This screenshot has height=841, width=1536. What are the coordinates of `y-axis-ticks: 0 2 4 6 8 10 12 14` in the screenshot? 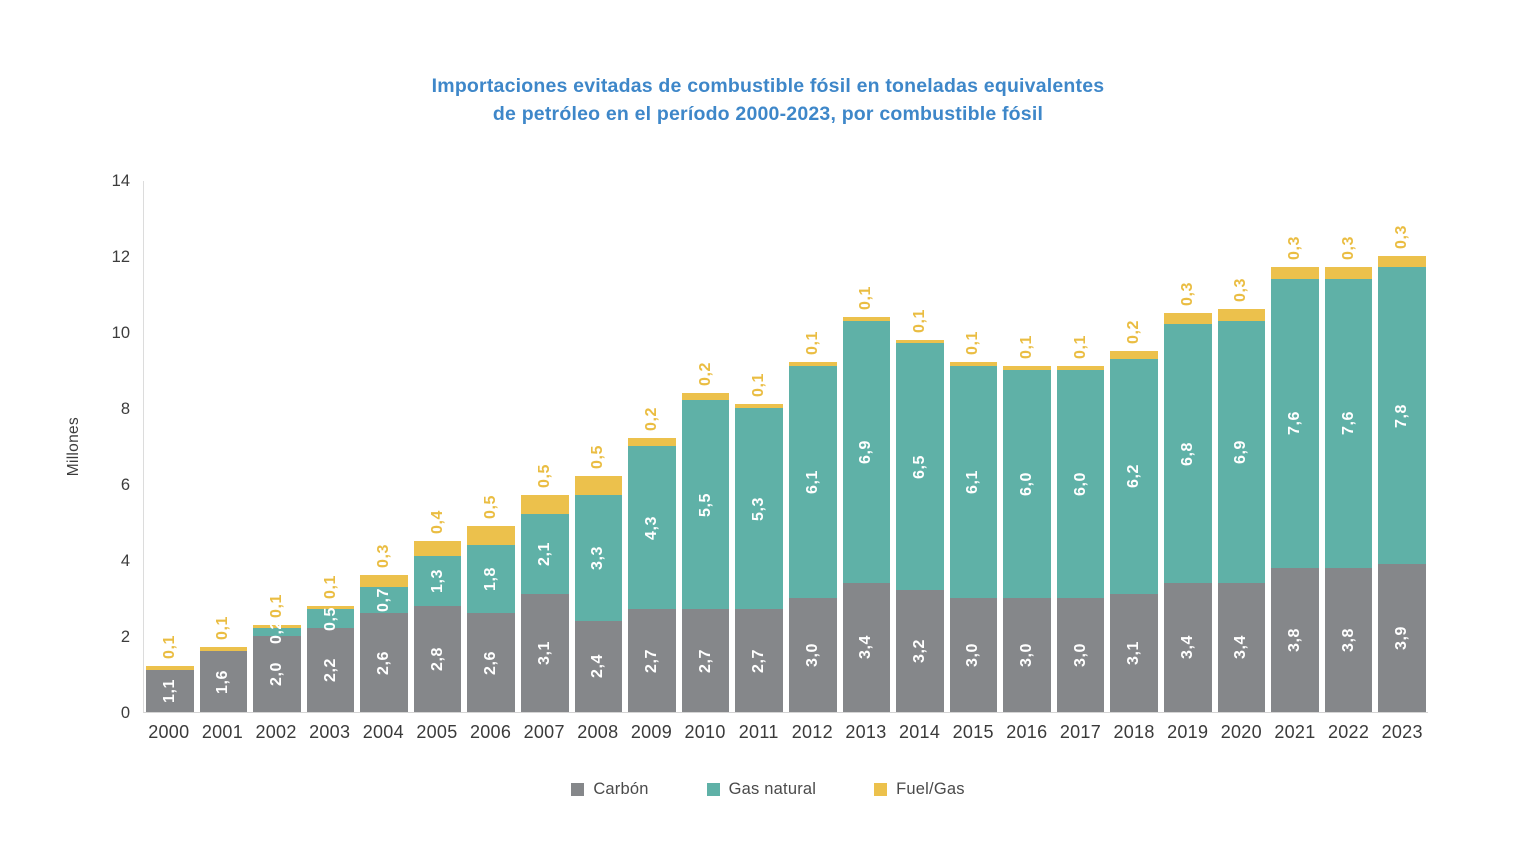 It's located at (110, 447).